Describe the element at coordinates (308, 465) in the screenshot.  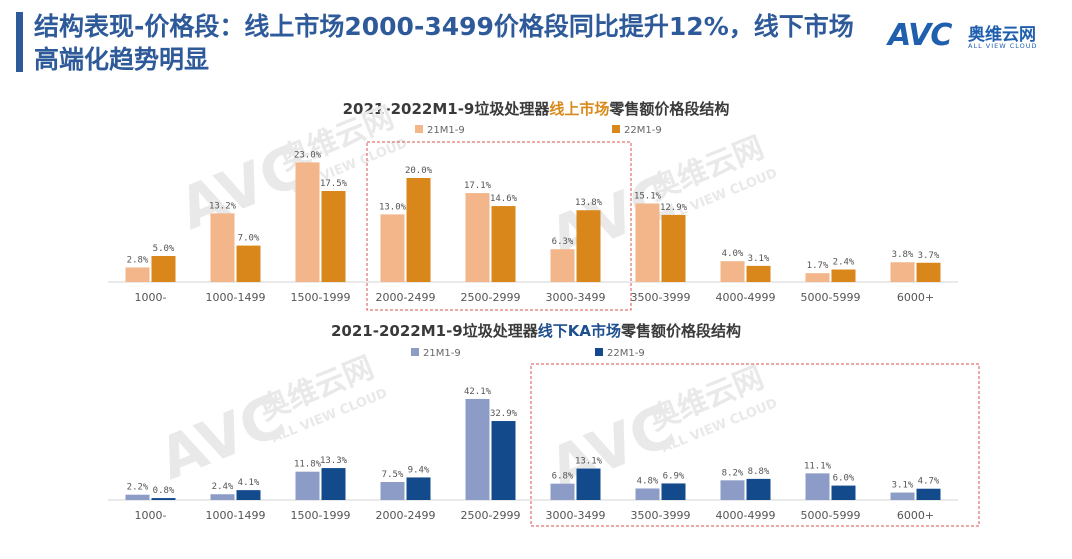
I see `offline-data-label: 11.8%` at that location.